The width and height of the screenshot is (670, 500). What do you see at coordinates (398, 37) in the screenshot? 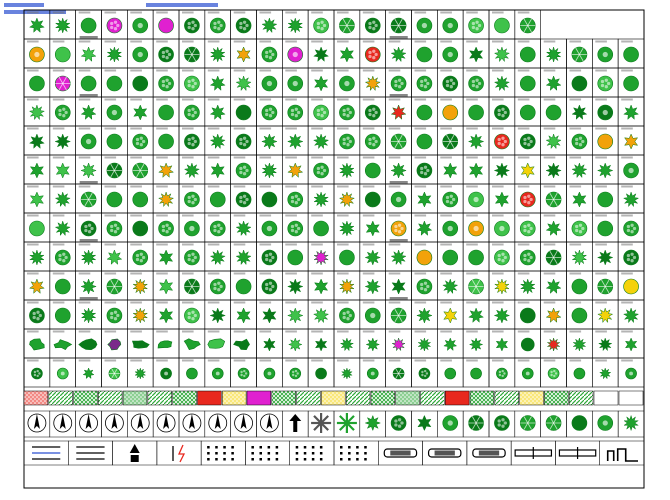
I see `separator-bar` at bounding box center [398, 37].